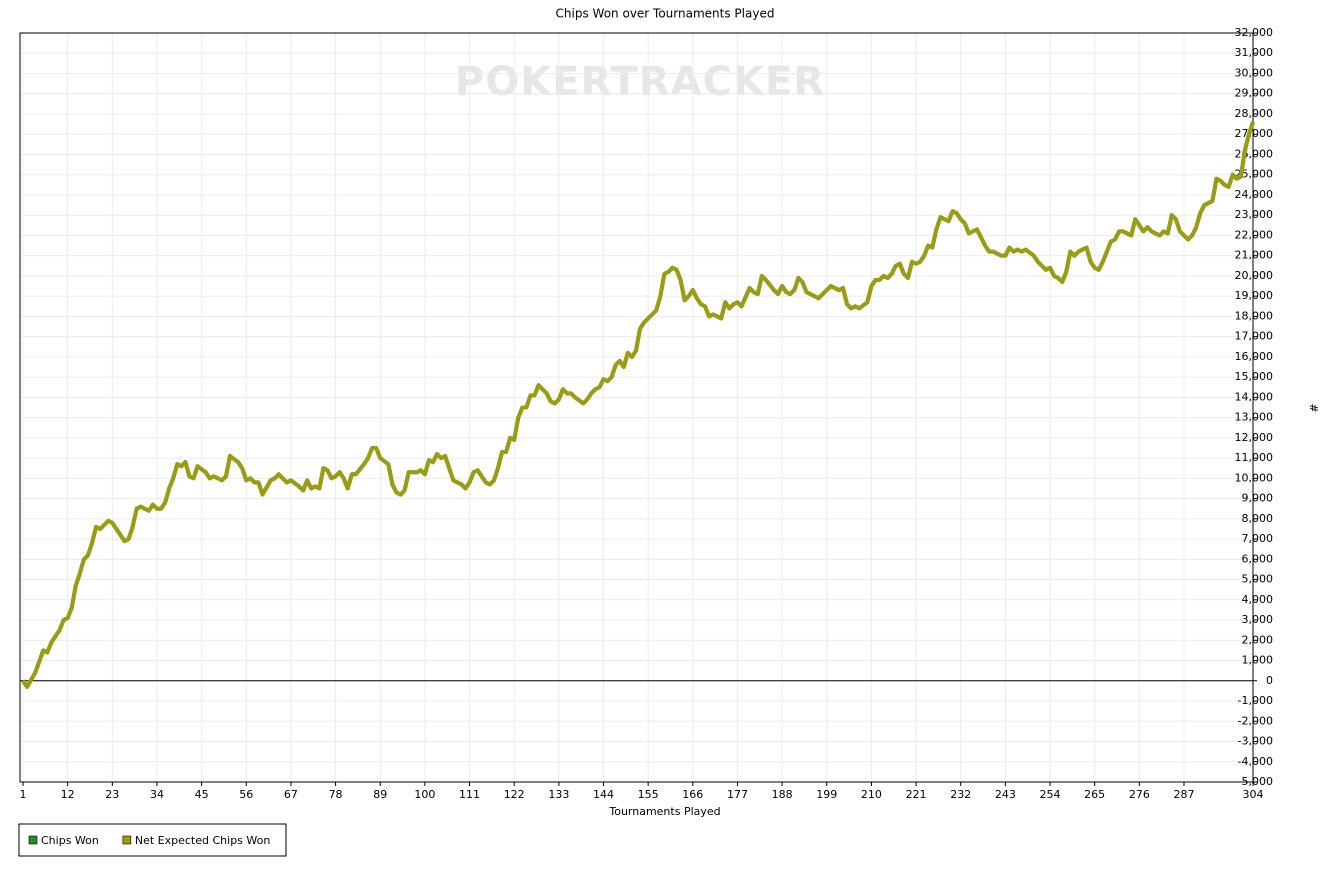  I want to click on x-tick-label: 232, so click(960, 794).